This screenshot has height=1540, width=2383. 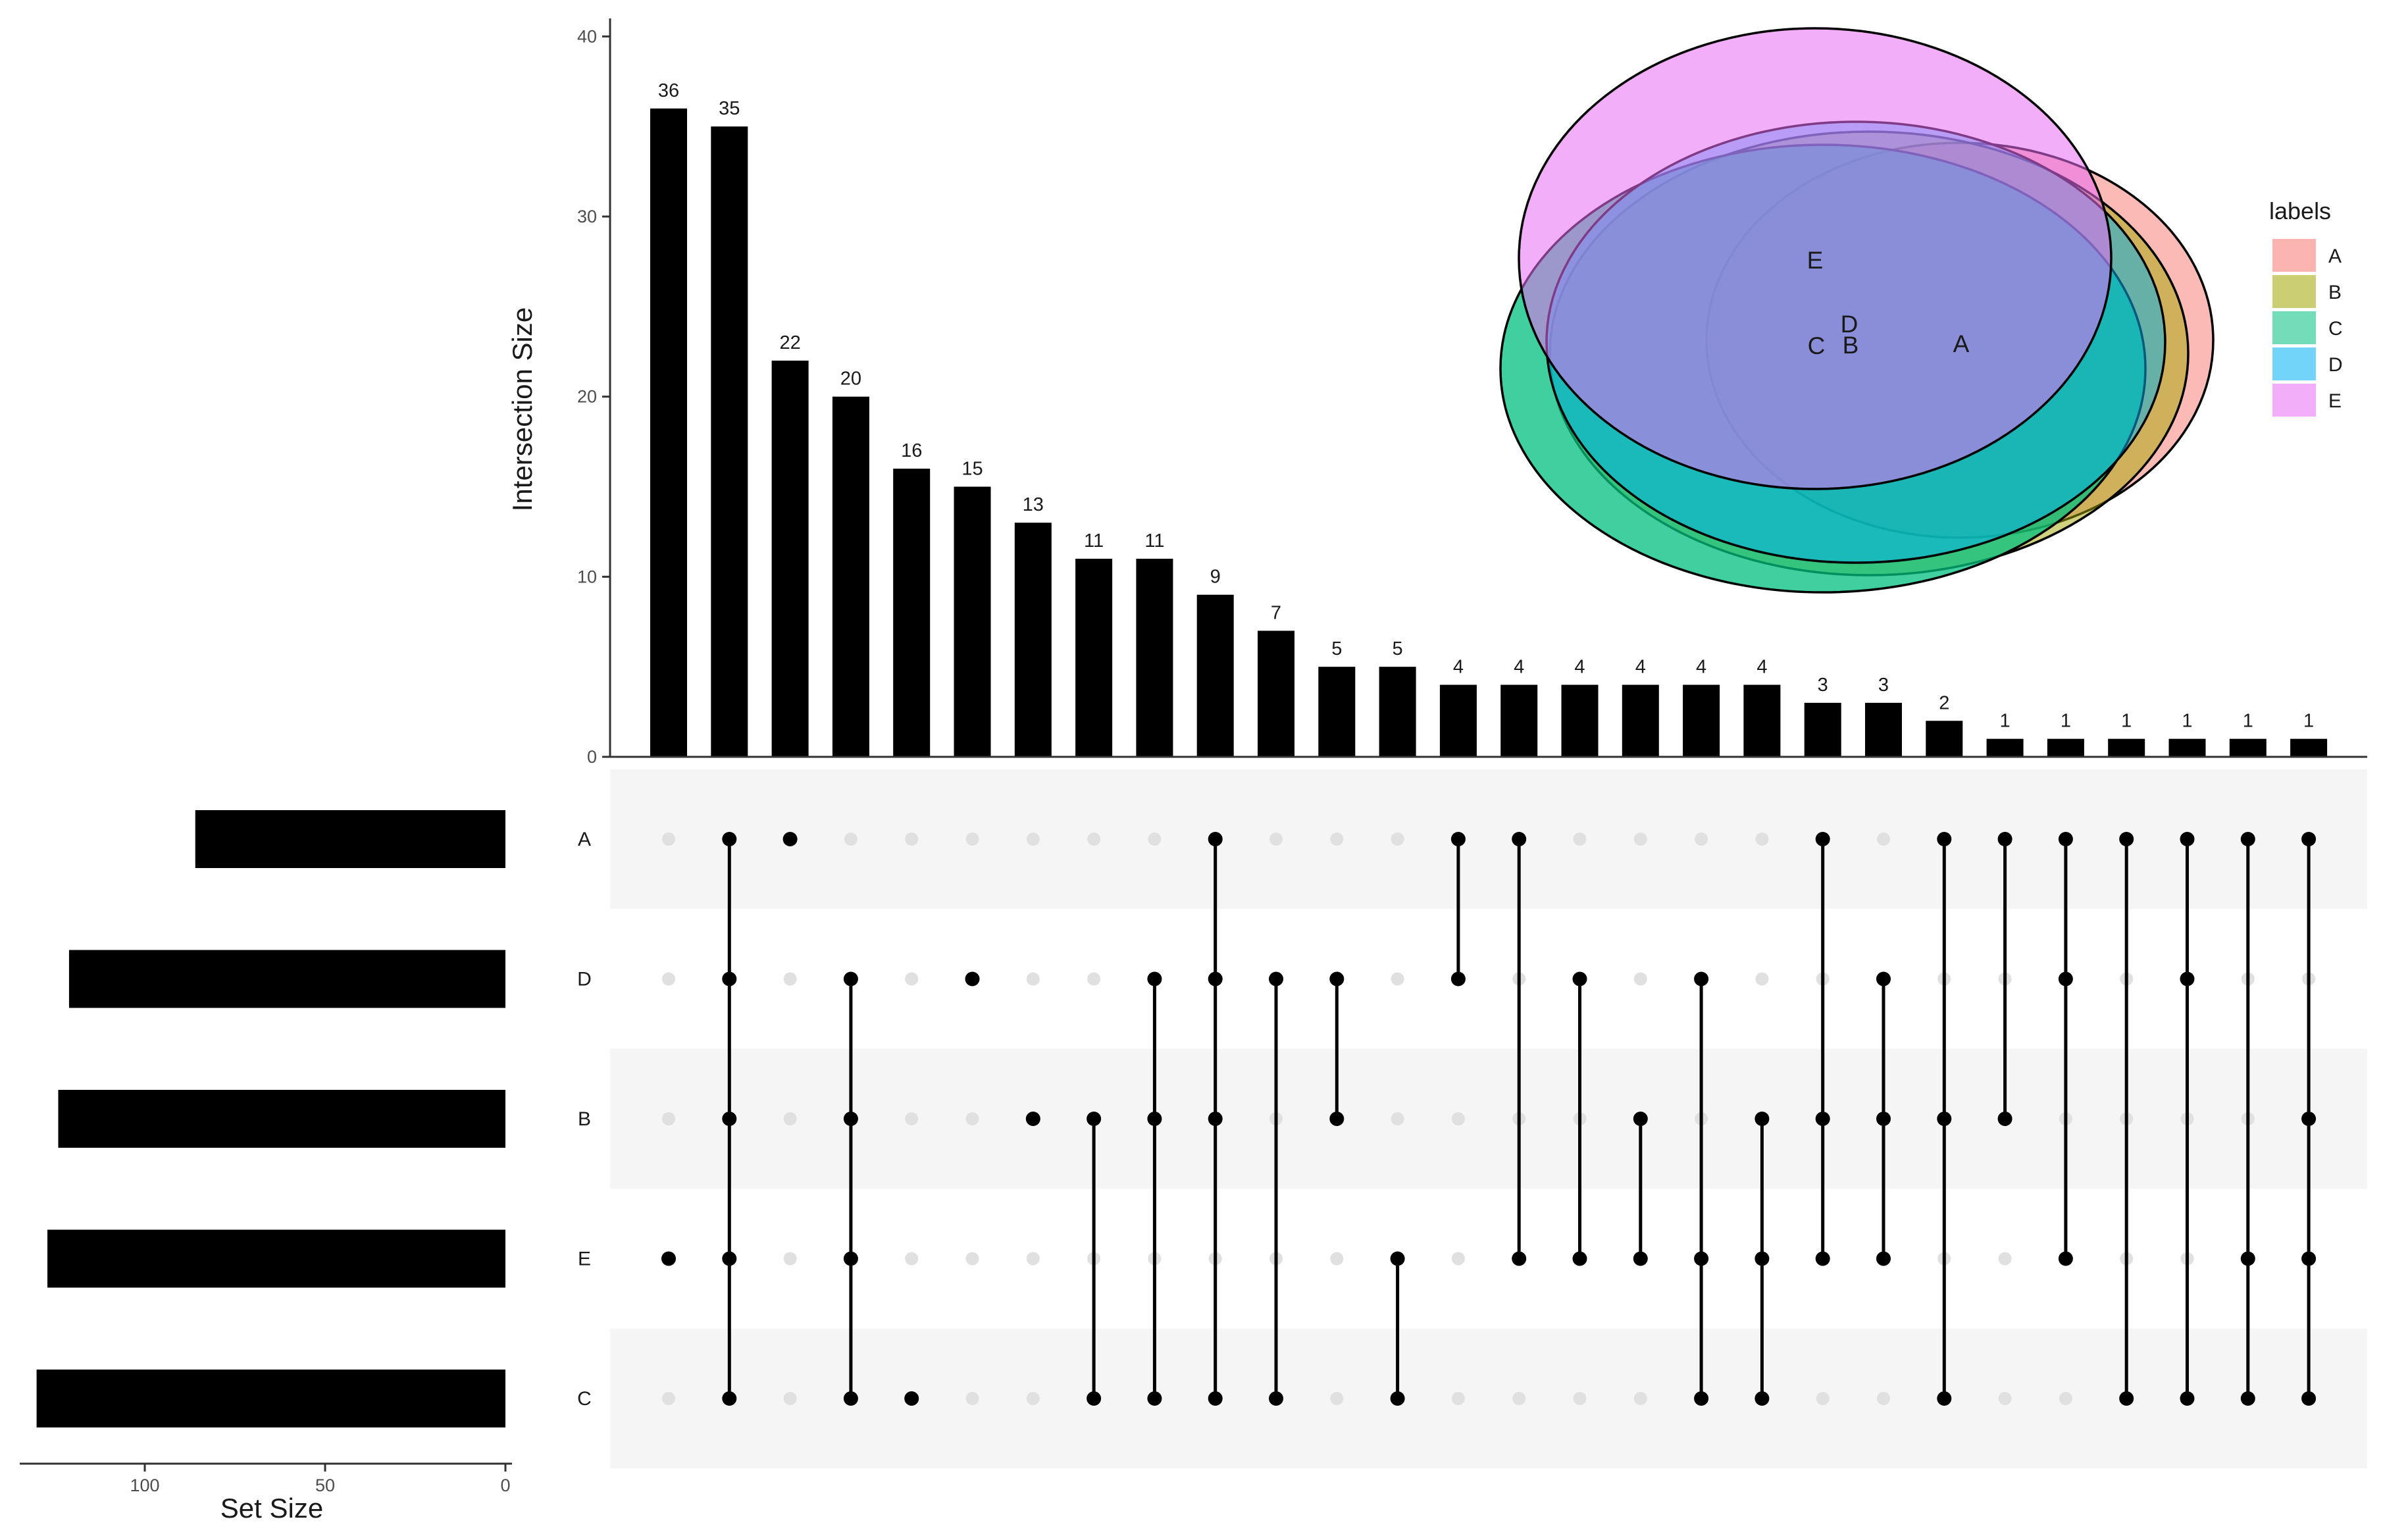 I want to click on set-size-tick-label: 0, so click(x=505, y=1485).